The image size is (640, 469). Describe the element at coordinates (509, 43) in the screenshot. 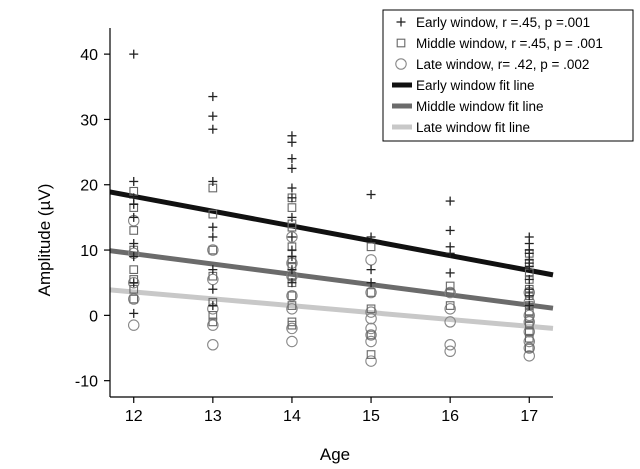

I see `legend-label-1: Middle window, r =.45, p = .001` at that location.